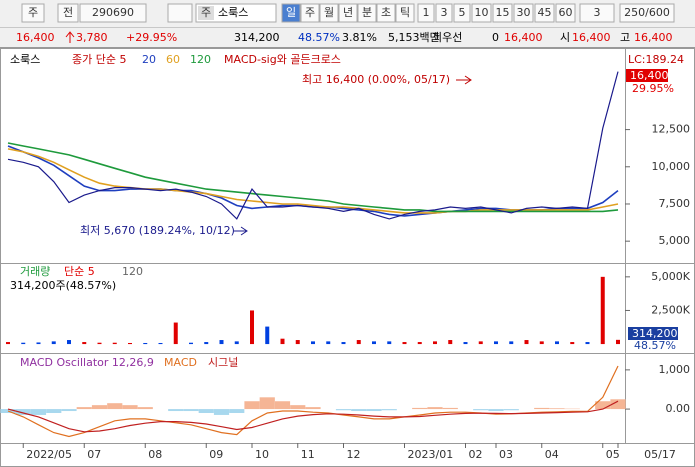  I want to click on low-note: 최저 5,670 (189.24%, 10/12), so click(157, 230).